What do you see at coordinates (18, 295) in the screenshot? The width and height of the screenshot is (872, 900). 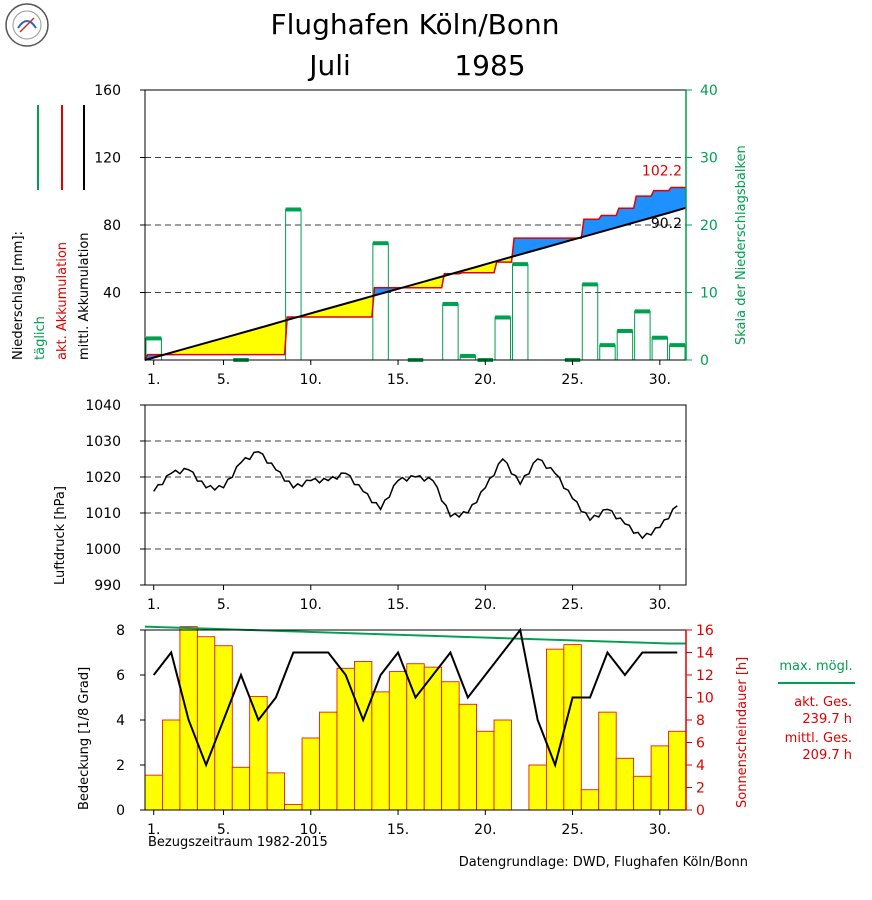 I see `precip-ylabel: Niederschlag [mm]:` at bounding box center [18, 295].